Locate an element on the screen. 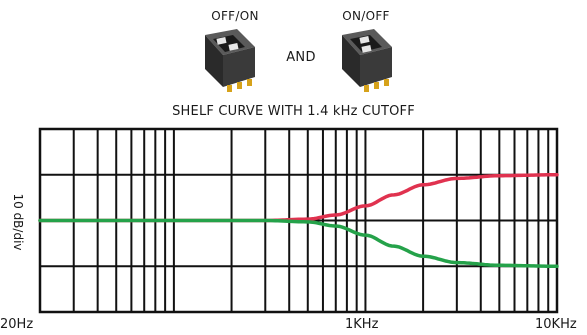 The image size is (587, 335). chart-title: SHELF CURVE WITH 1.4 kHz CUTOFF is located at coordinates (293, 111).